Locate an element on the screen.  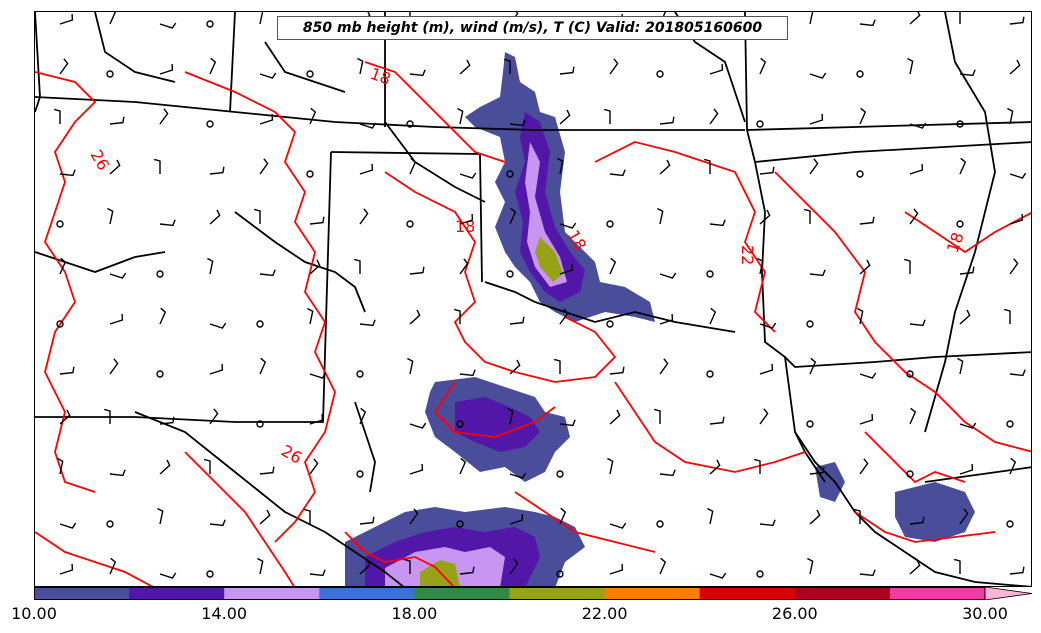
colorbar-outline is located at coordinates (510, 593).